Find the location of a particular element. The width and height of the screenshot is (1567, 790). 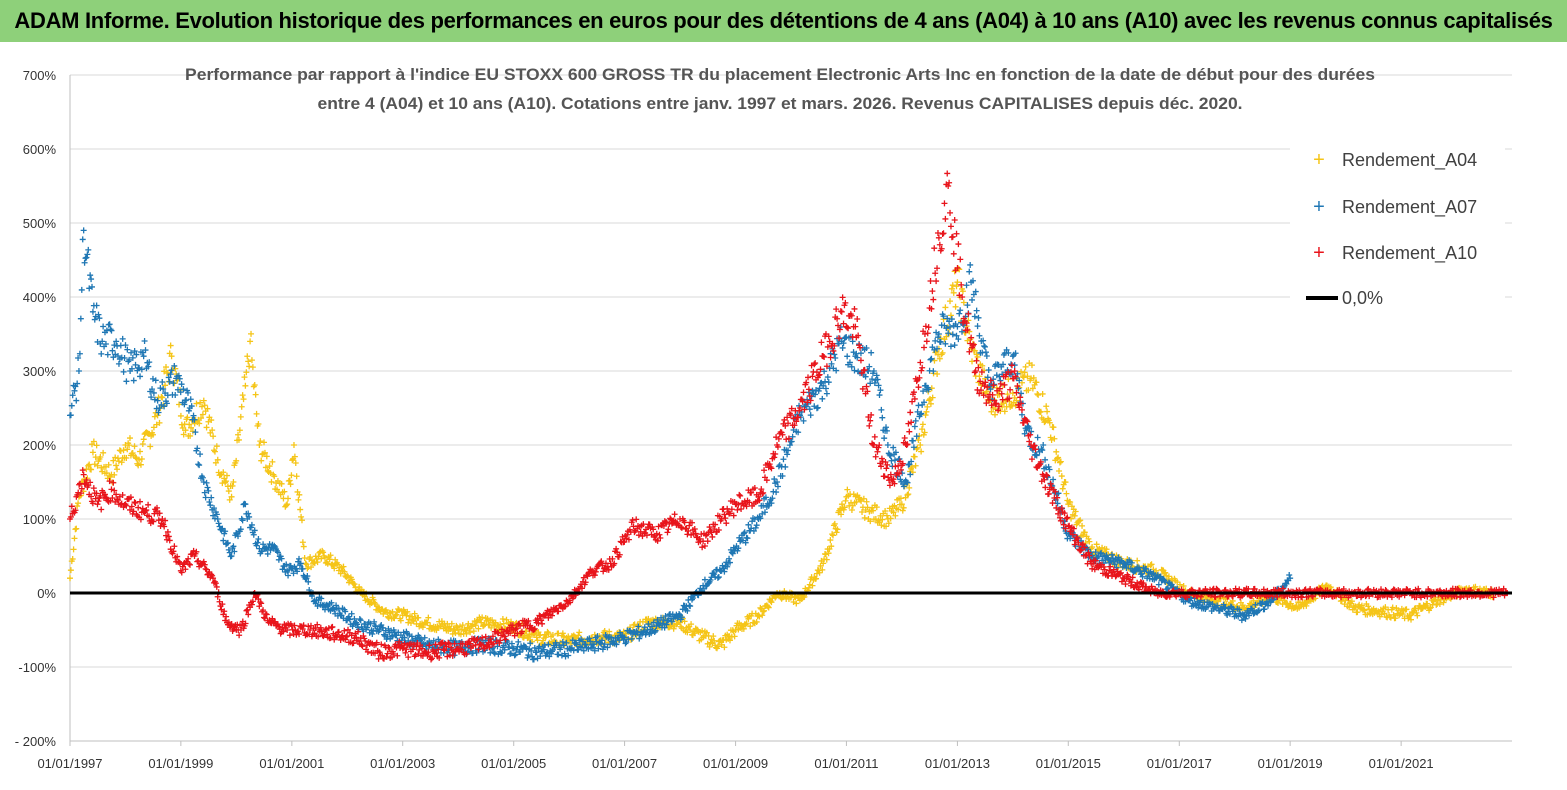

x-tick-label: 01/01/1997 is located at coordinates (69, 763).